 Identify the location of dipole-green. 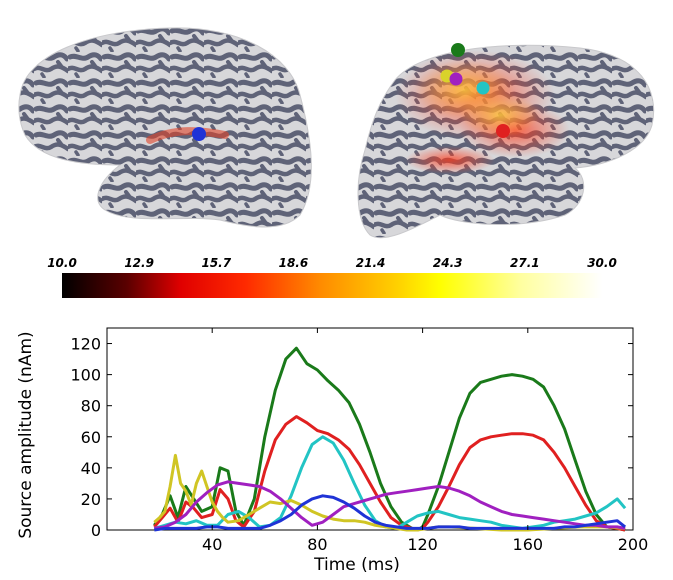
(458, 50).